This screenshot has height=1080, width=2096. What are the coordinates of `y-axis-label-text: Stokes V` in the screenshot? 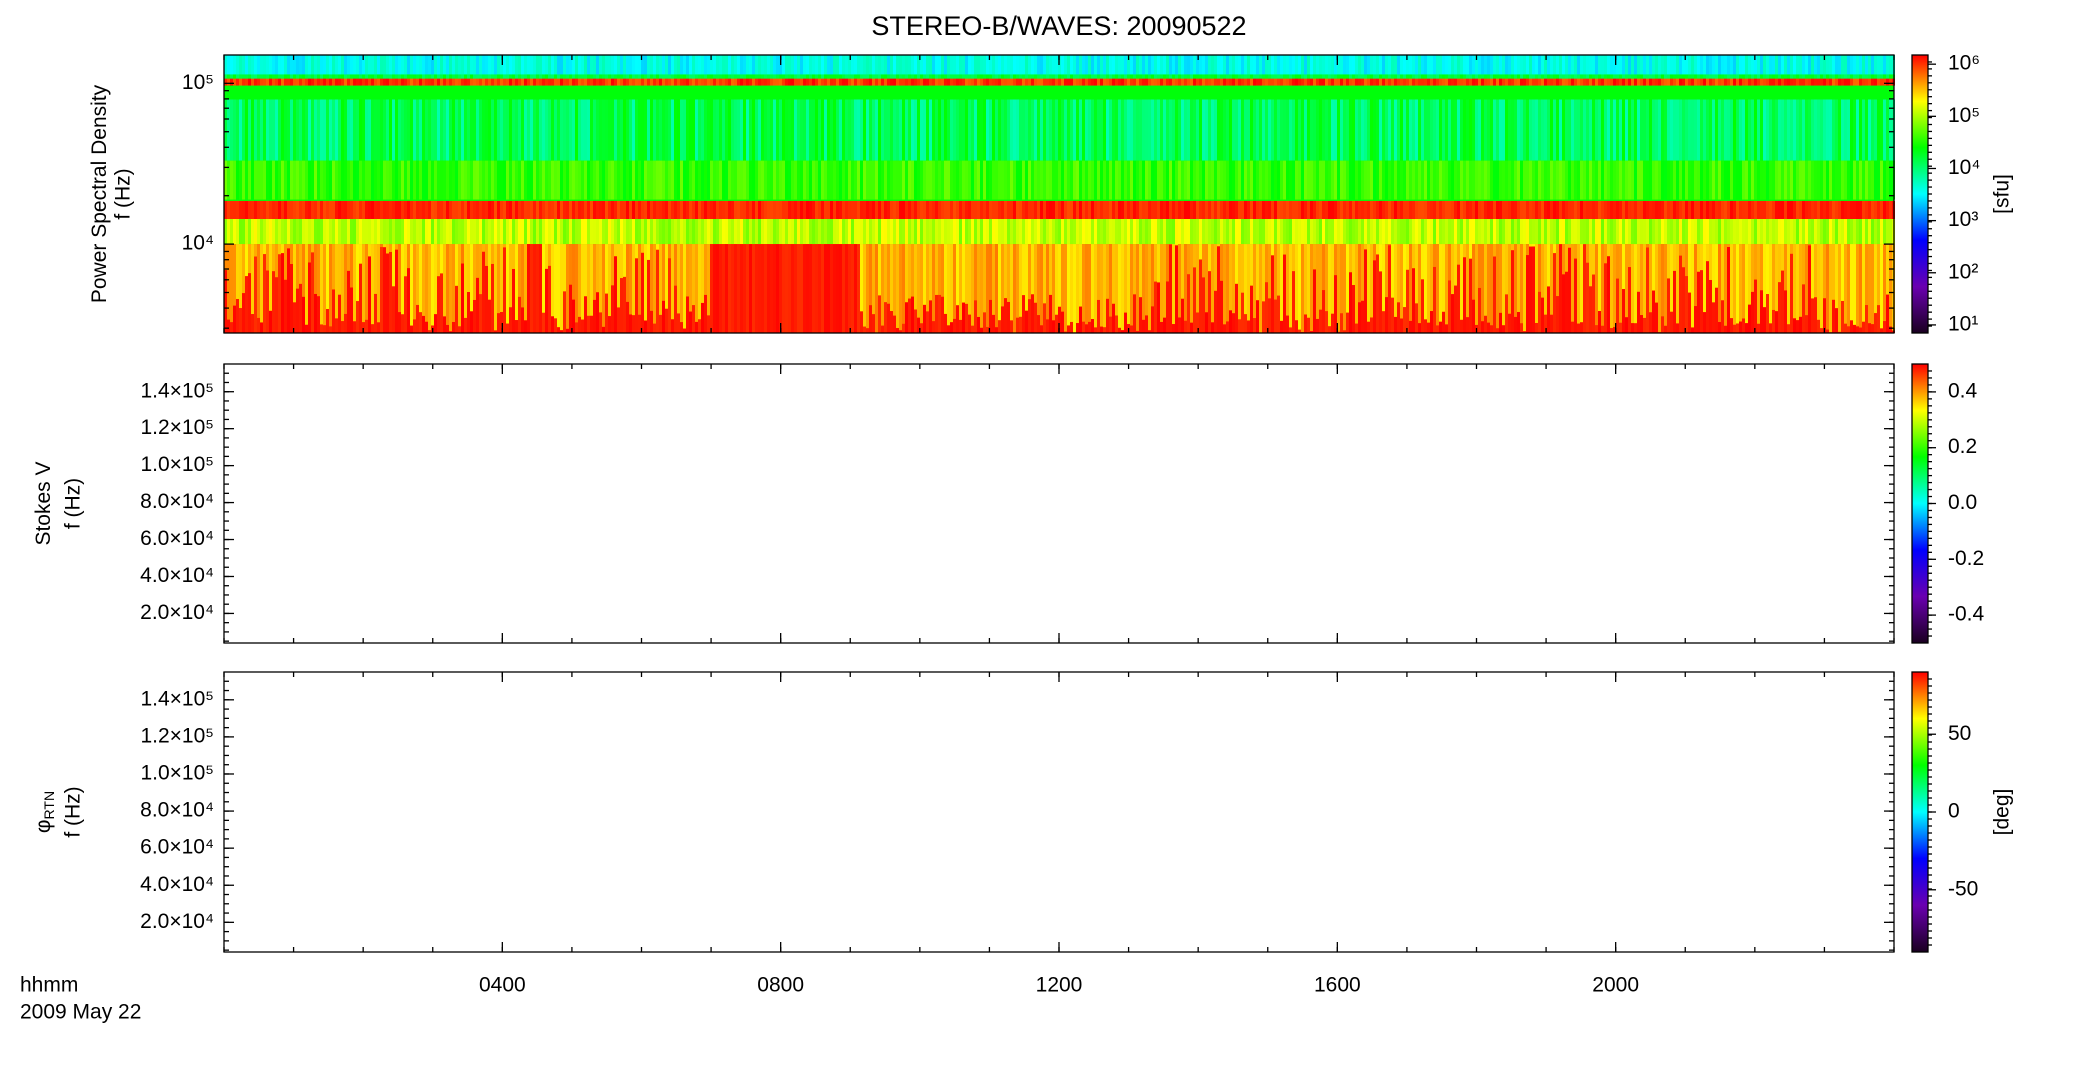 It's located at (43, 503).